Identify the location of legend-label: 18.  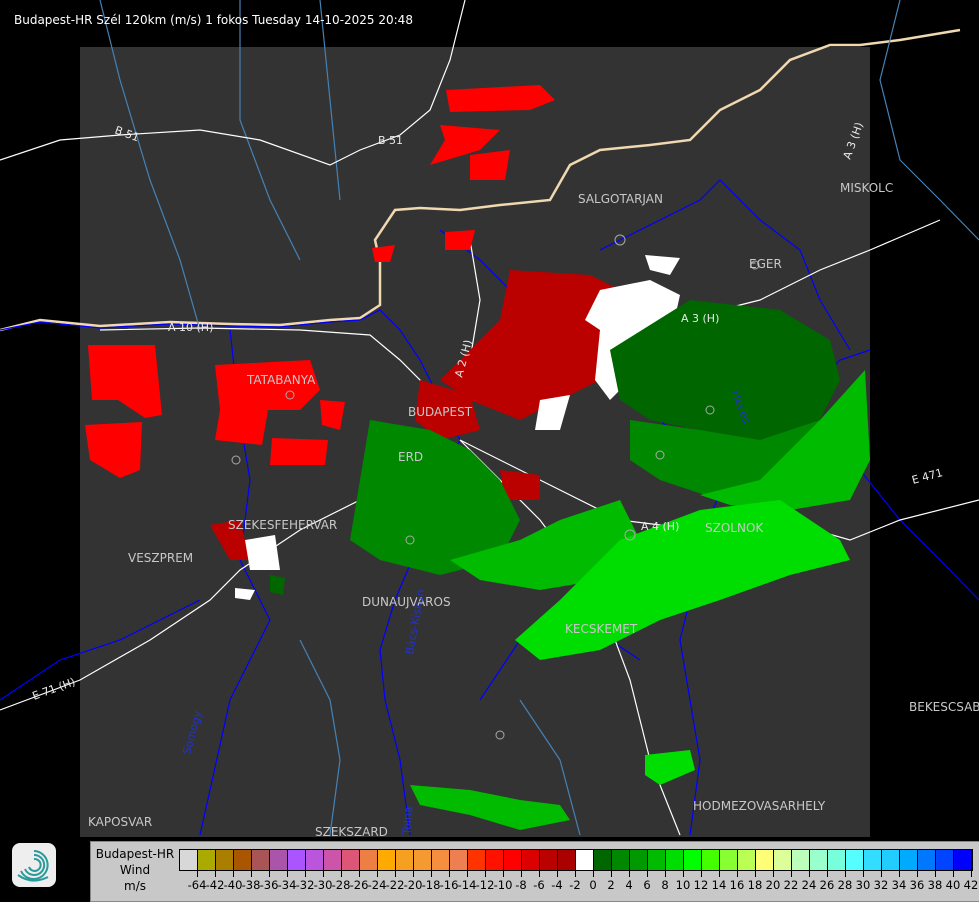
(755, 885).